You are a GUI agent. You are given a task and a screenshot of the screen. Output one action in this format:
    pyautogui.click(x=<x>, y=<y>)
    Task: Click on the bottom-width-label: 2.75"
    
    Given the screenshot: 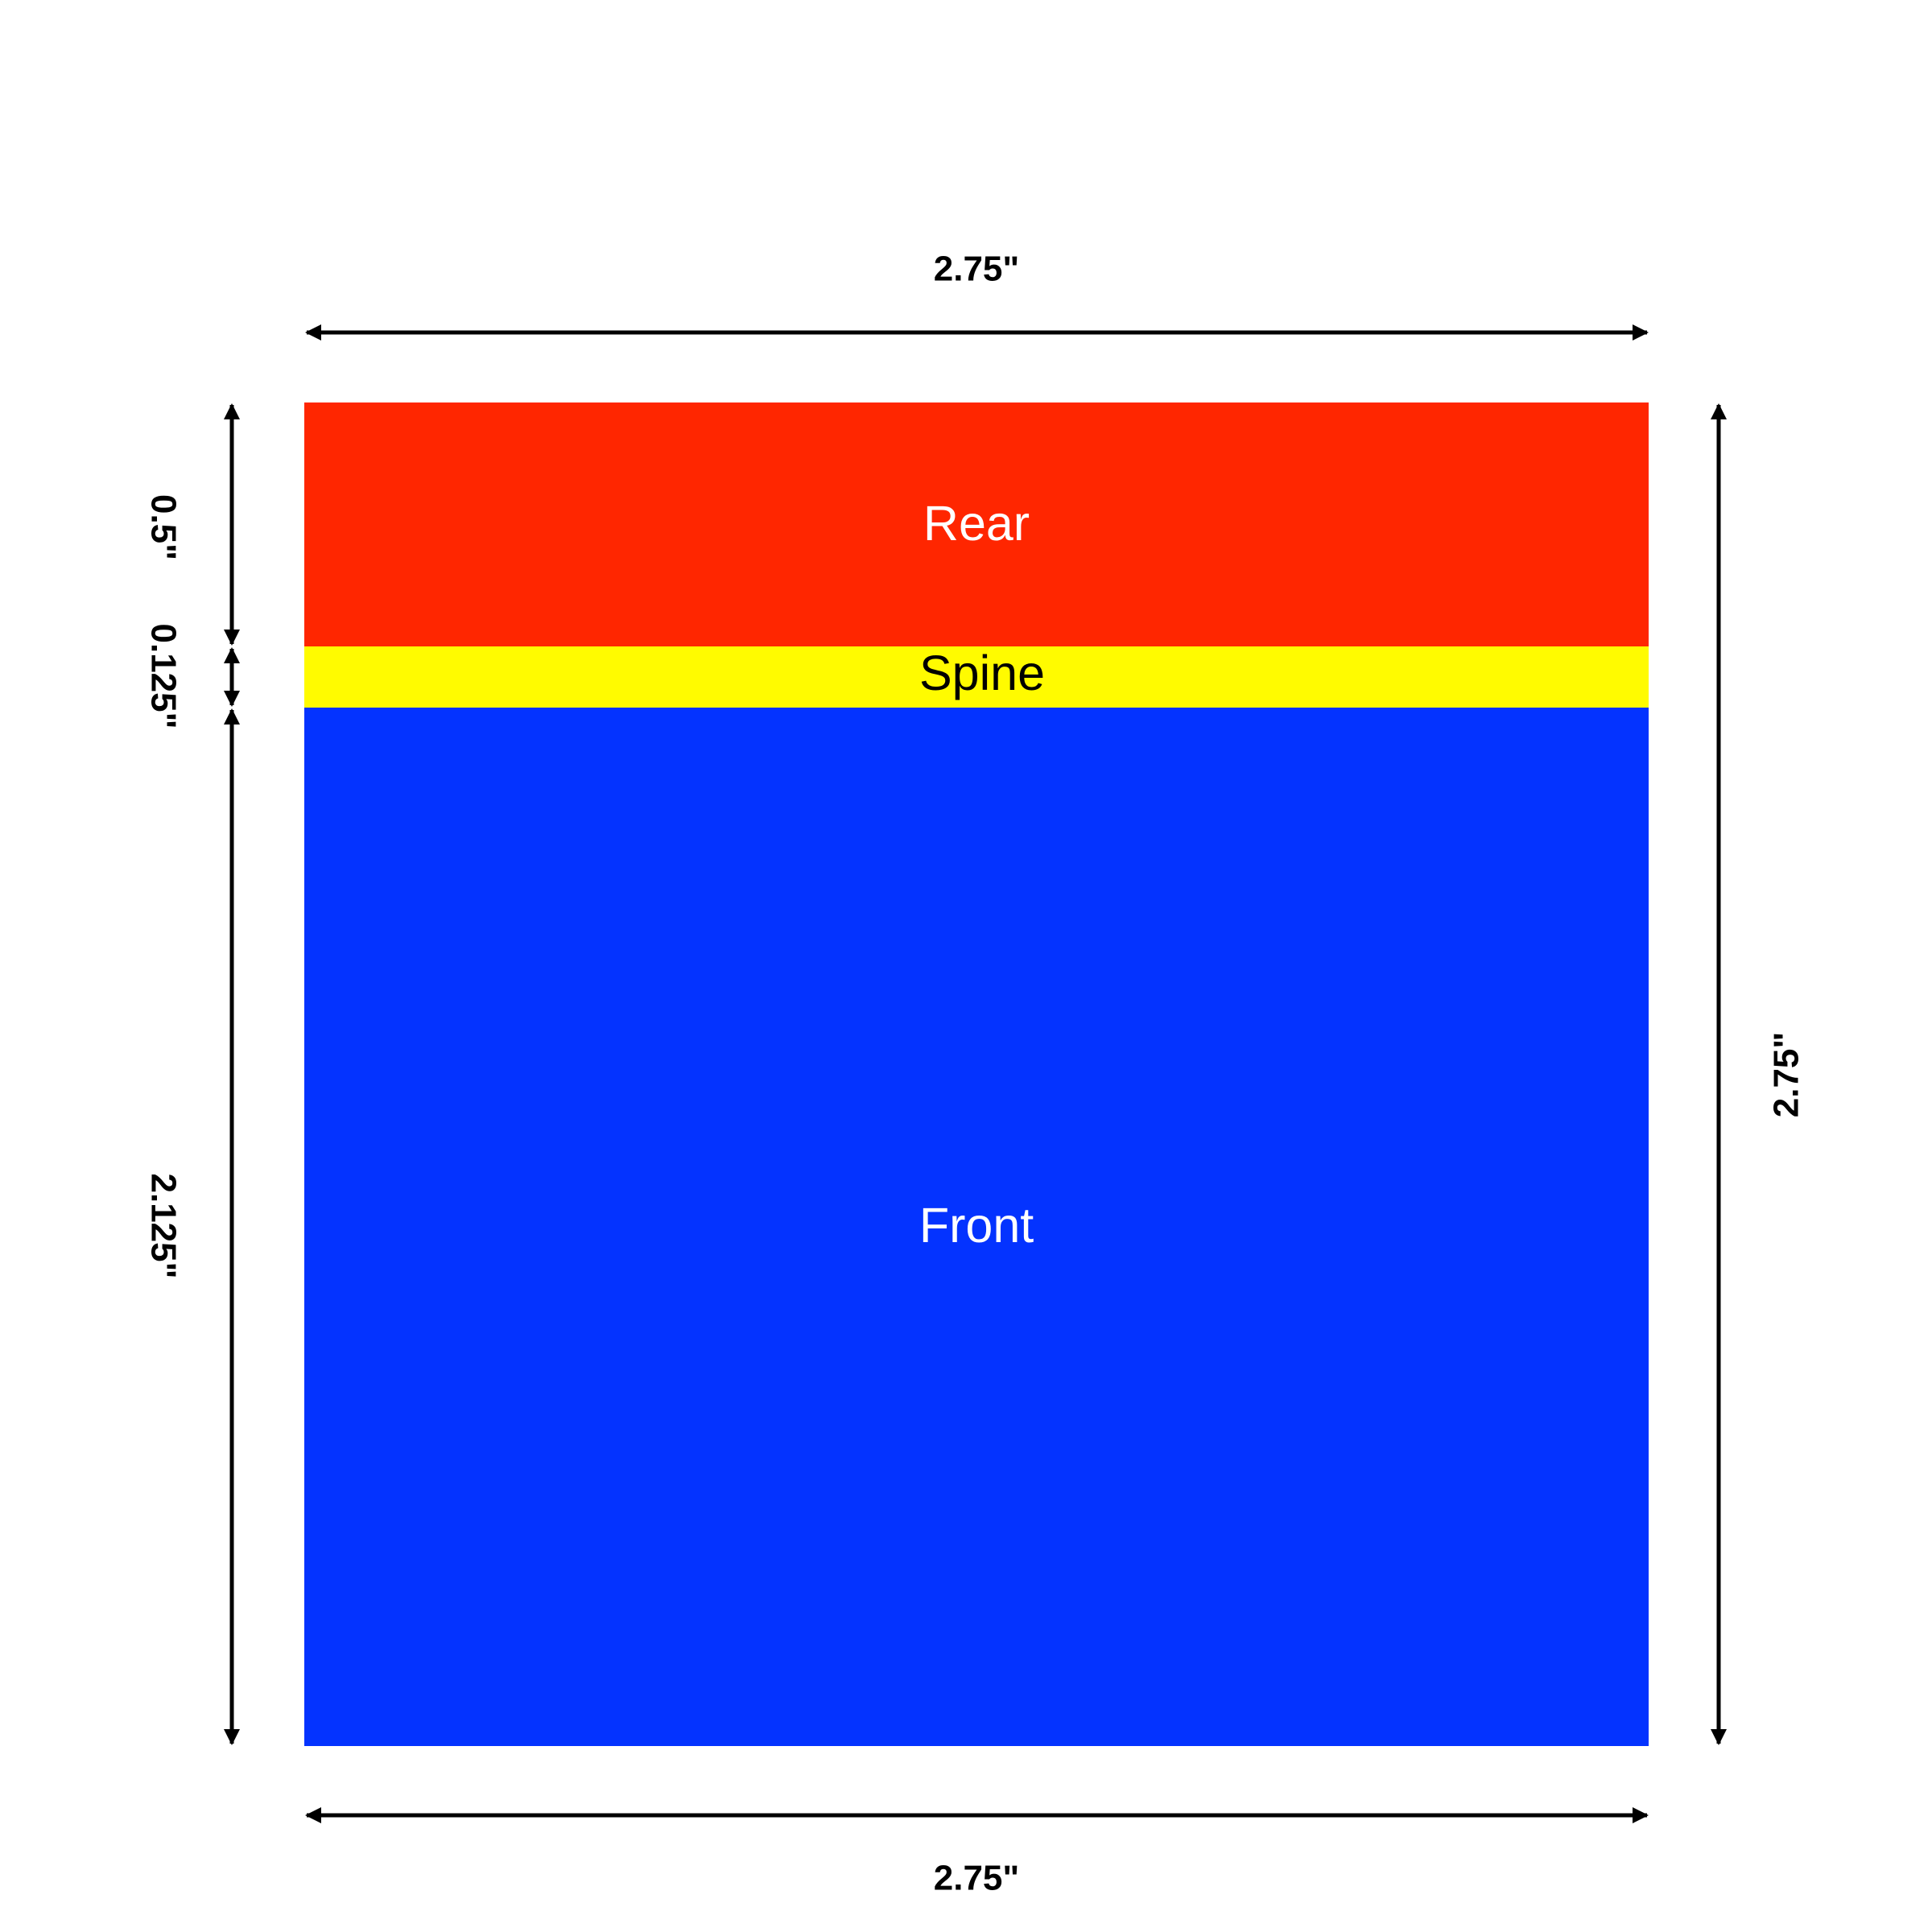 What is the action you would take?
    pyautogui.click(x=977, y=1878)
    